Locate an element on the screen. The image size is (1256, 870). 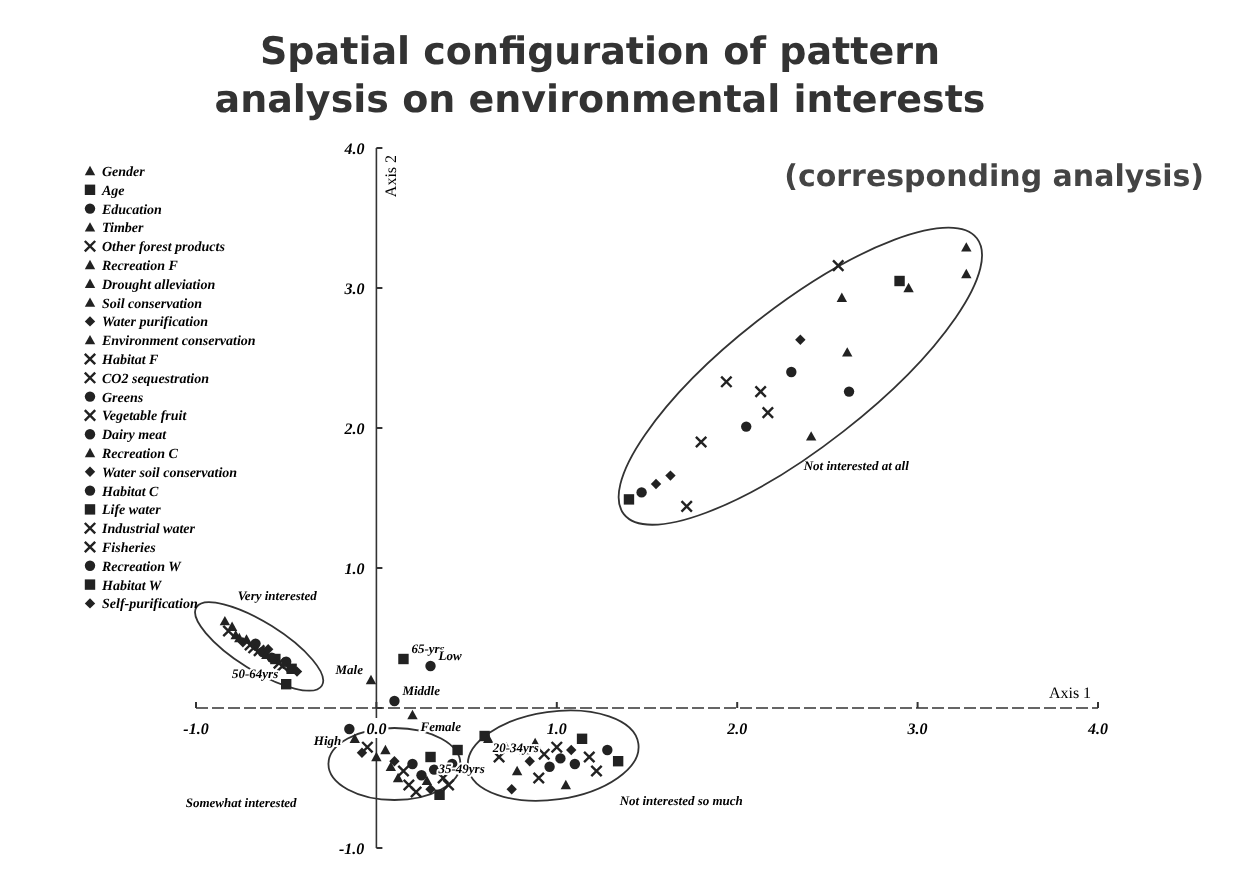
y-tick-label: 3.0 is located at coordinates (353, 289).